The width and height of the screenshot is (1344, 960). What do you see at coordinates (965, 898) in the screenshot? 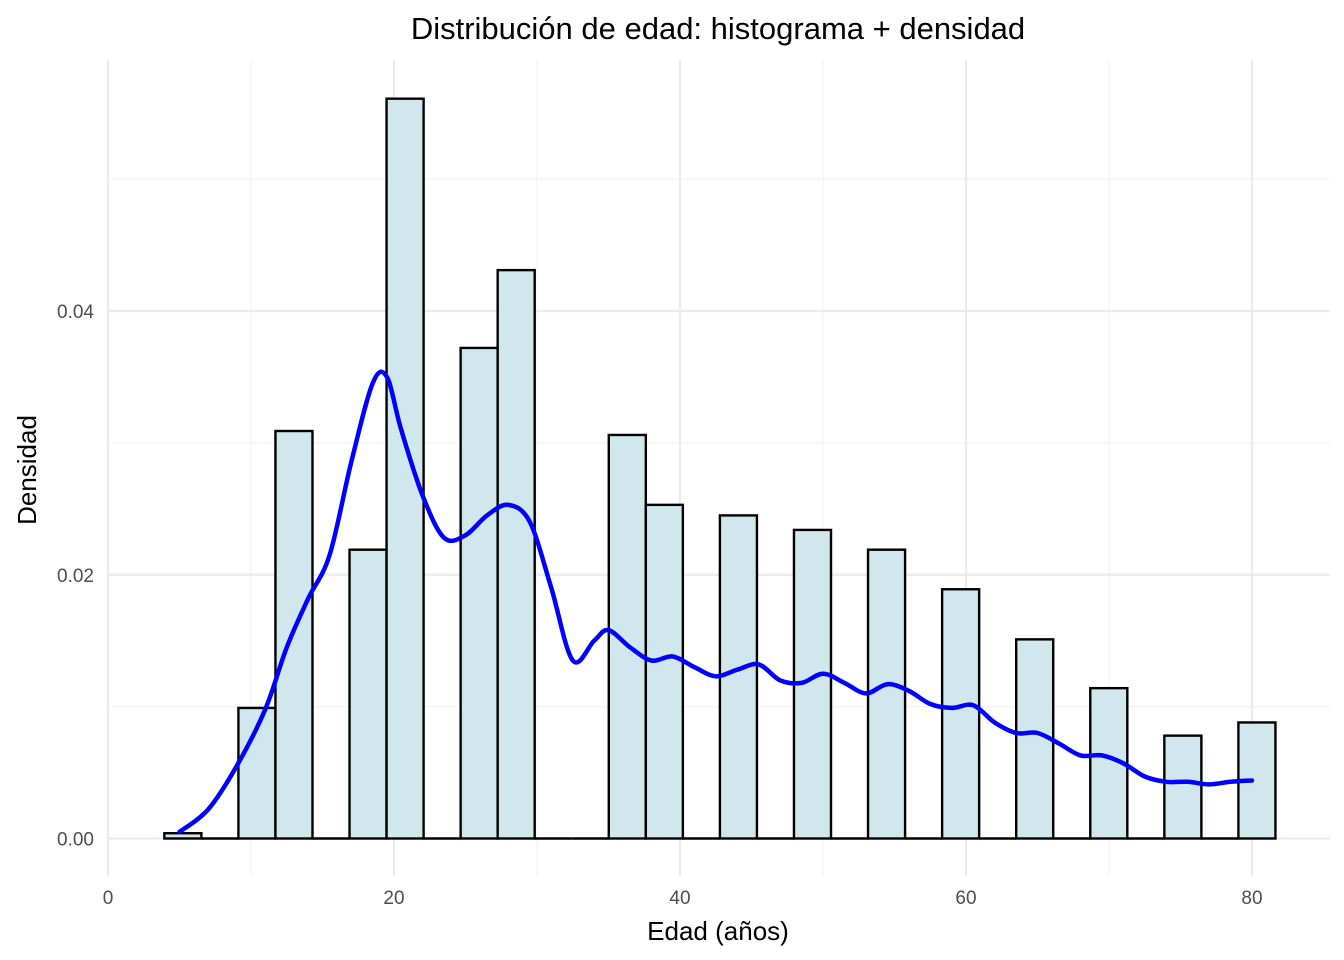
I see `x-tick-label: 60` at bounding box center [965, 898].